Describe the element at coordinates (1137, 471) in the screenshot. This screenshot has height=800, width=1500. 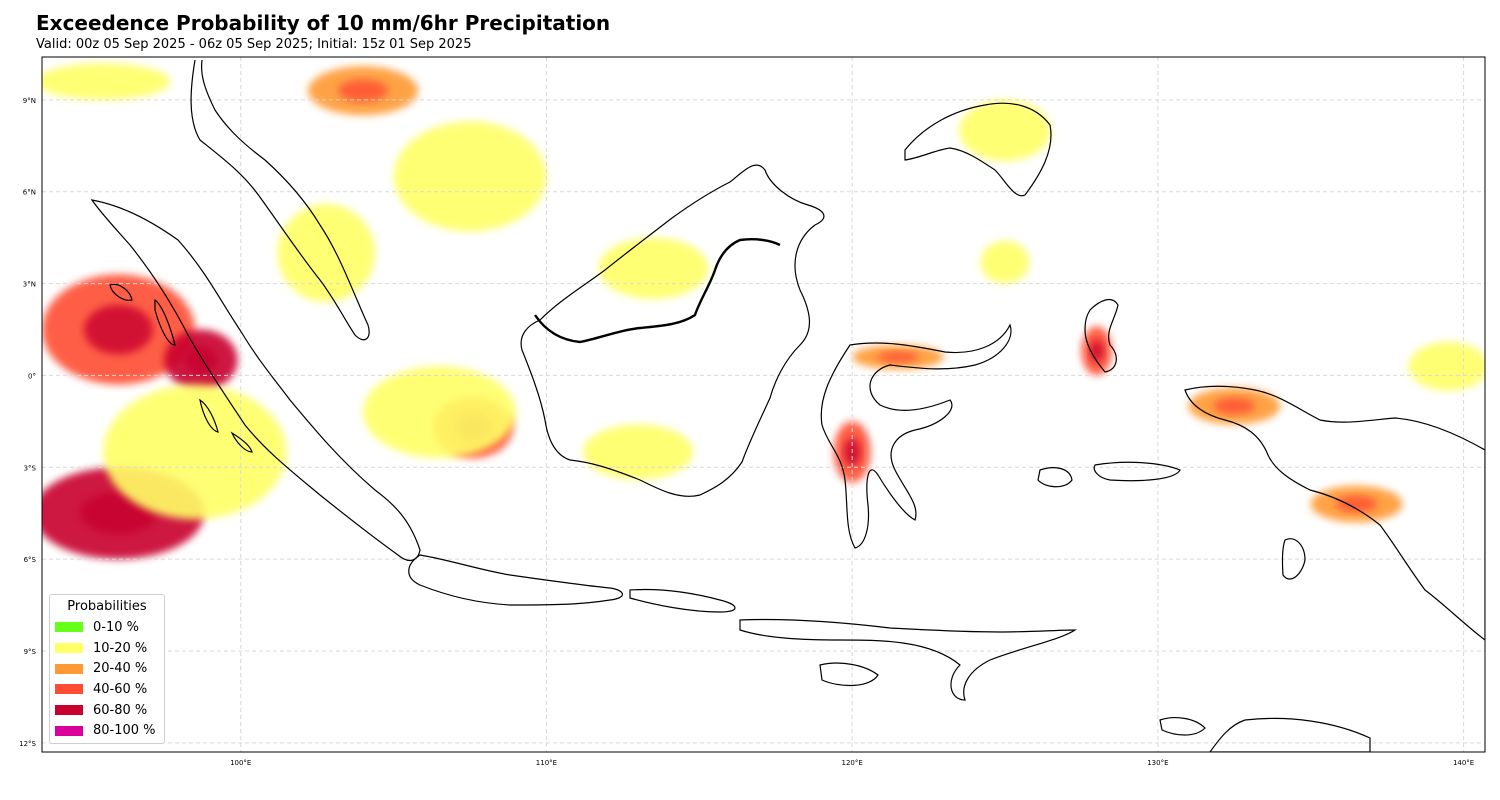
I see `seram-coastline` at that location.